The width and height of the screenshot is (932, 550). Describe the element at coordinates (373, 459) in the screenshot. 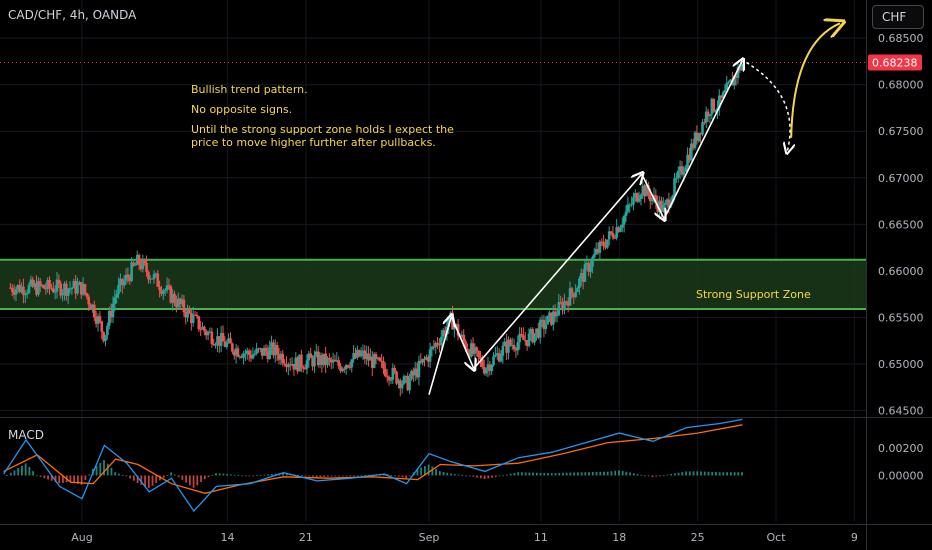

I see `macd-signal-line` at that location.